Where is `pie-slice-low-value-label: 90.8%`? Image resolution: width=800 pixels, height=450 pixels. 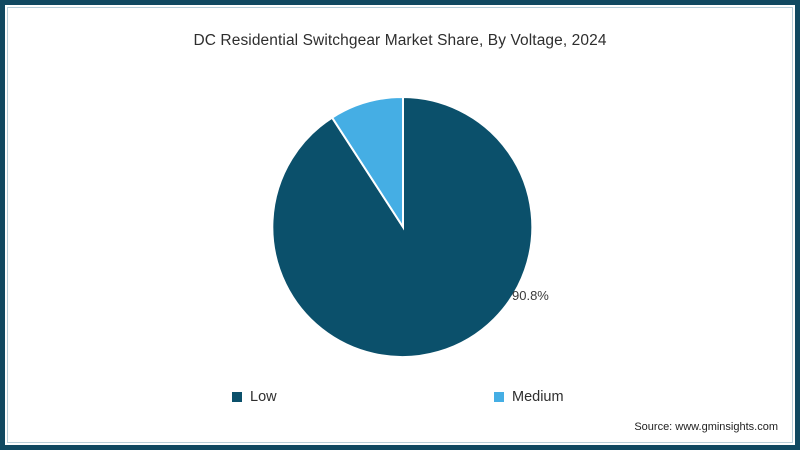
pie-slice-low-value-label: 90.8% is located at coordinates (530, 295).